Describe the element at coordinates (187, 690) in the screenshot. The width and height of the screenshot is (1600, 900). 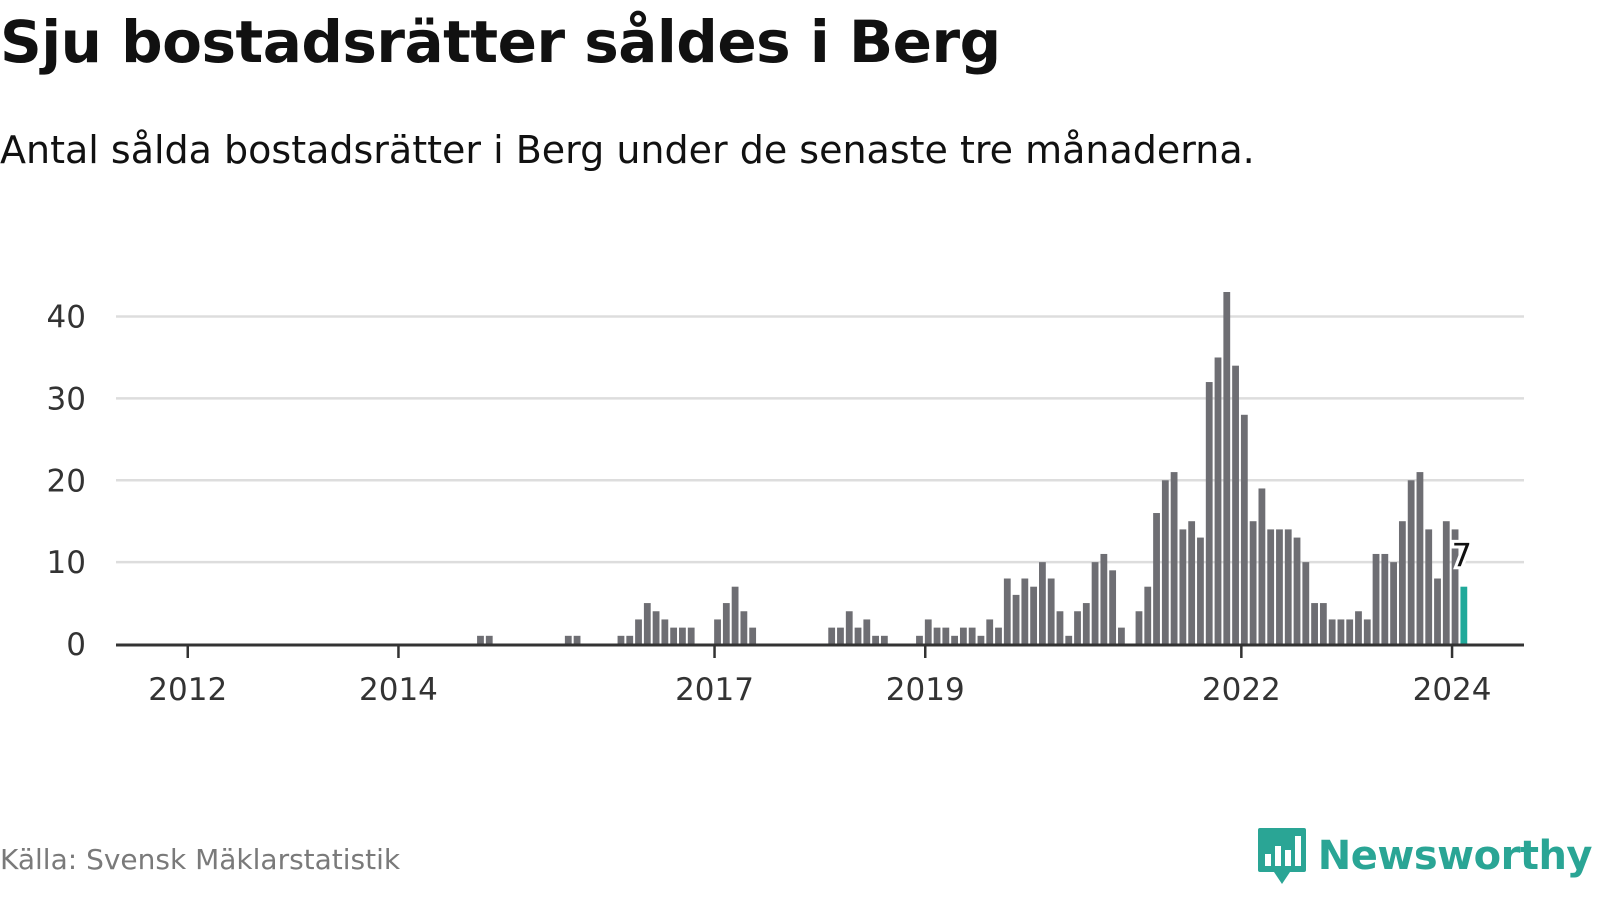
I see `x-tick-label-2012: 2012` at that location.